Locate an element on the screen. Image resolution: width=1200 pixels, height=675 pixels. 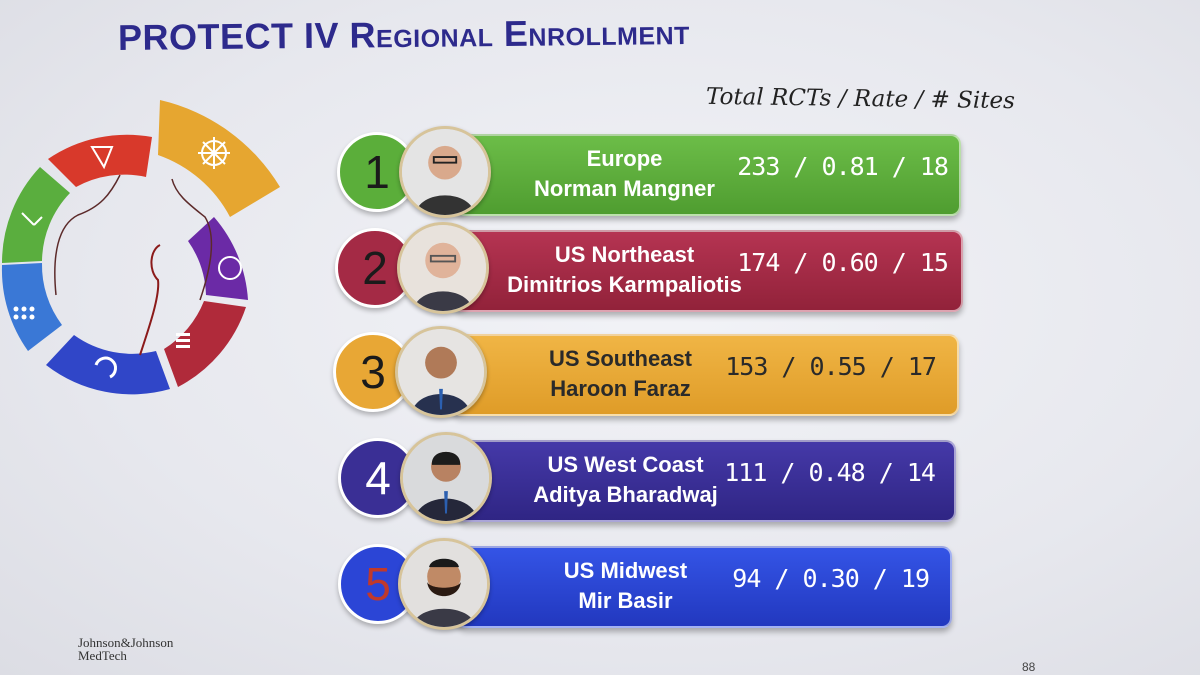
investigator-name: Mir Basir is located at coordinates (625, 600).